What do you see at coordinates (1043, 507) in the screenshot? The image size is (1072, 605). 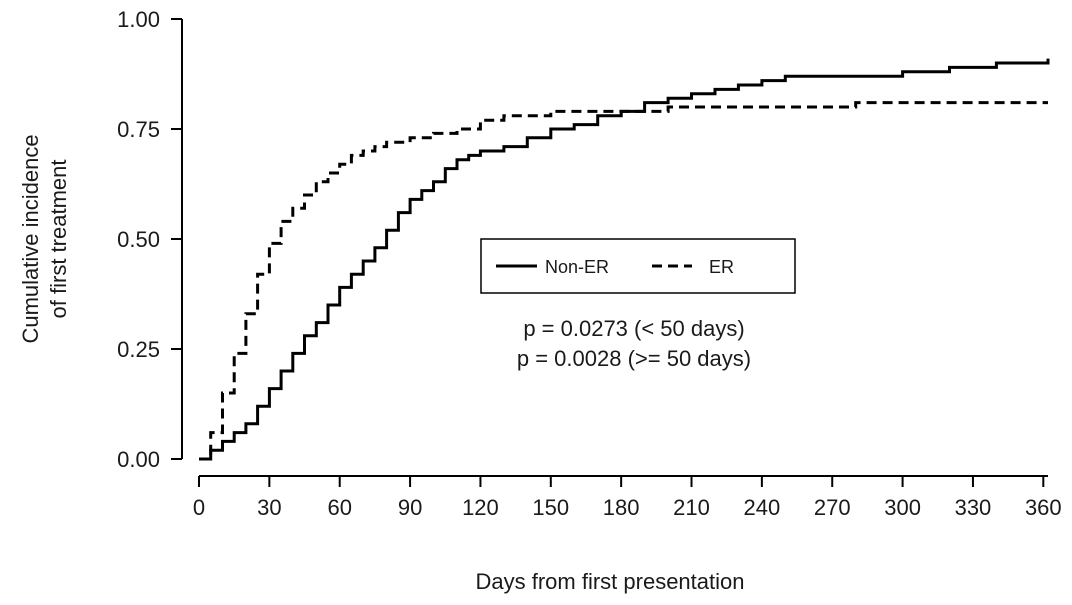 I see `x-tick-label: 360` at bounding box center [1043, 507].